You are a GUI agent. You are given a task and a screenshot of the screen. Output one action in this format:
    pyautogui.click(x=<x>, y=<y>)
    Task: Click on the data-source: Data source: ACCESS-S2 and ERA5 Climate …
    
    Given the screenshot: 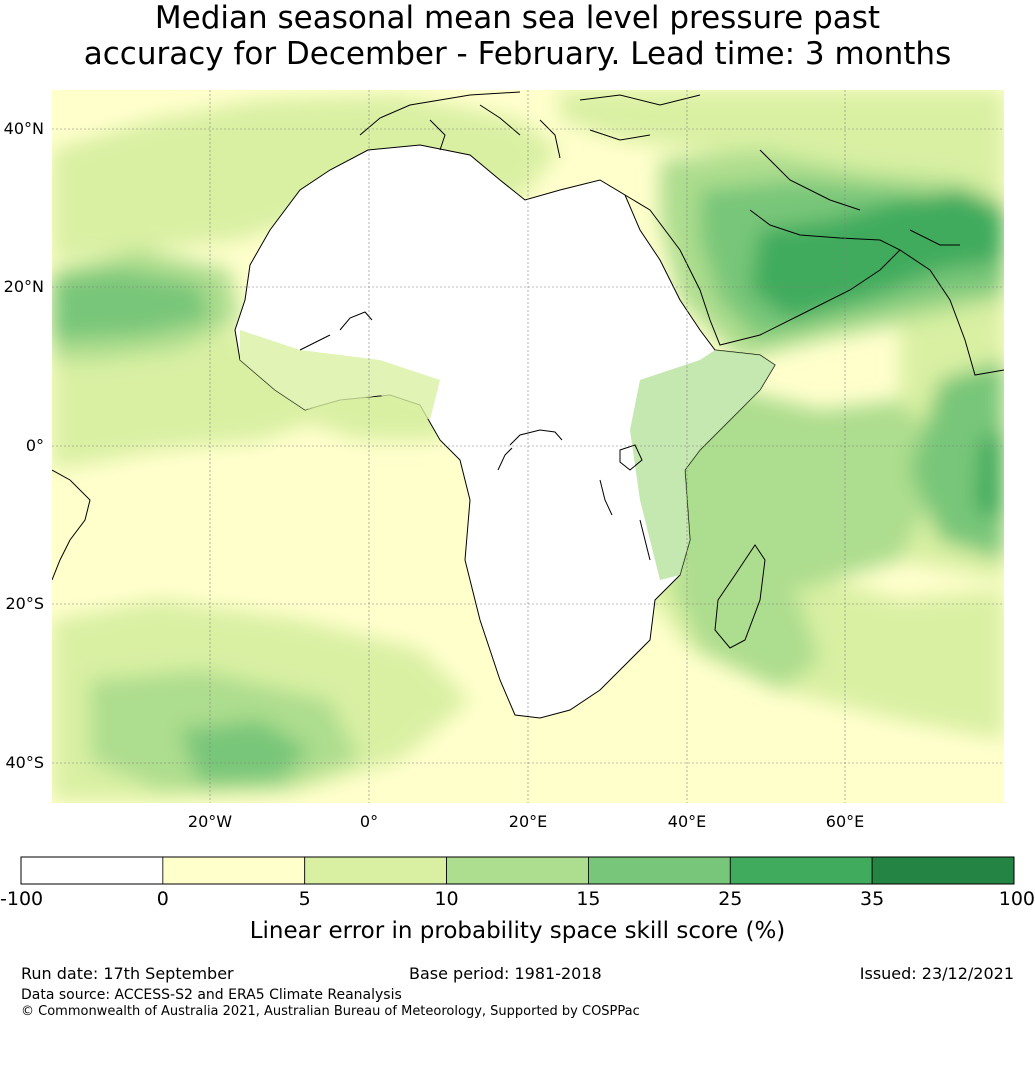 What is the action you would take?
    pyautogui.click(x=211, y=995)
    